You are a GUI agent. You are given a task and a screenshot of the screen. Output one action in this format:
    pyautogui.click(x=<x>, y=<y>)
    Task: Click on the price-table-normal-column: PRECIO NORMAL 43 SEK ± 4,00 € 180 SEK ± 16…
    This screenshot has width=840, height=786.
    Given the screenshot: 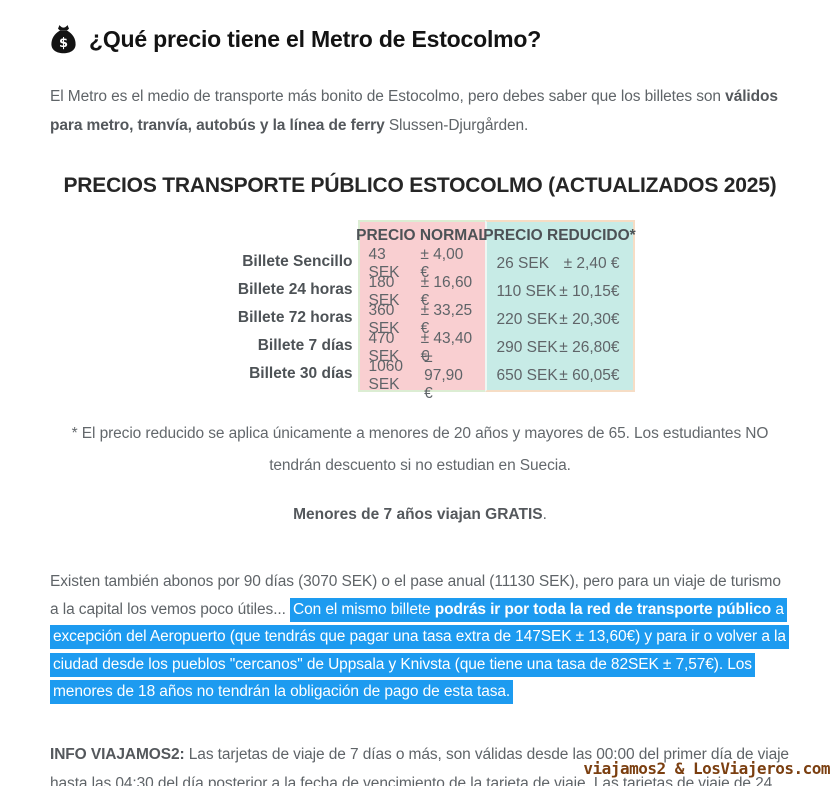 What is the action you would take?
    pyautogui.click(x=422, y=311)
    